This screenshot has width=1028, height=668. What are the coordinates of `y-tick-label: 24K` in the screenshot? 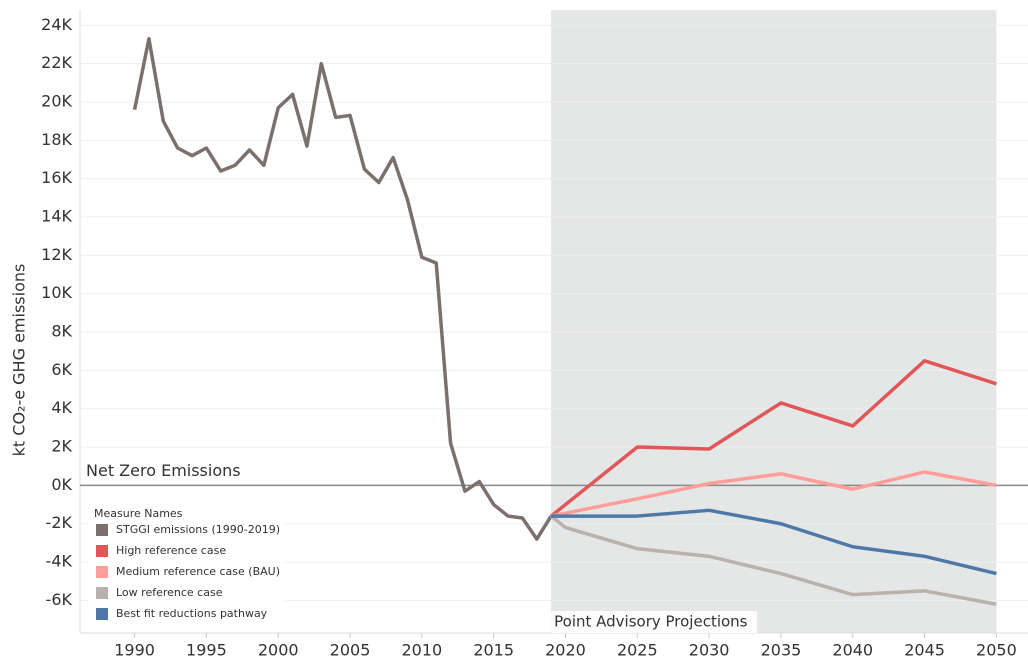 It's located at (56, 24).